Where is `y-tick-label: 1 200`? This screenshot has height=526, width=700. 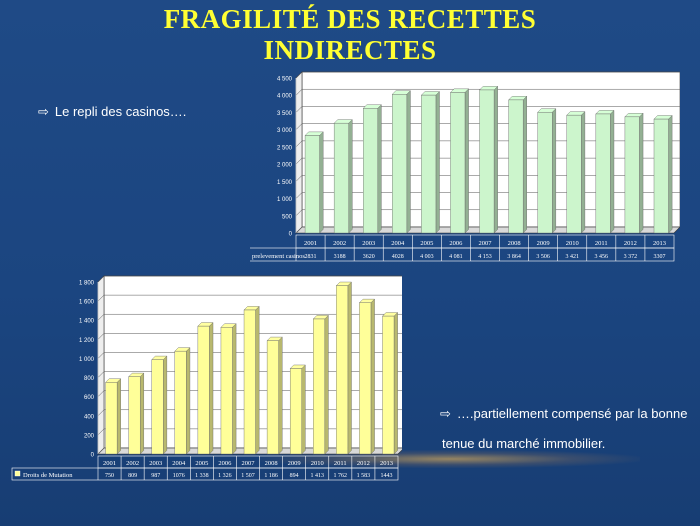 y-tick-label: 1 200 is located at coordinates (87, 341).